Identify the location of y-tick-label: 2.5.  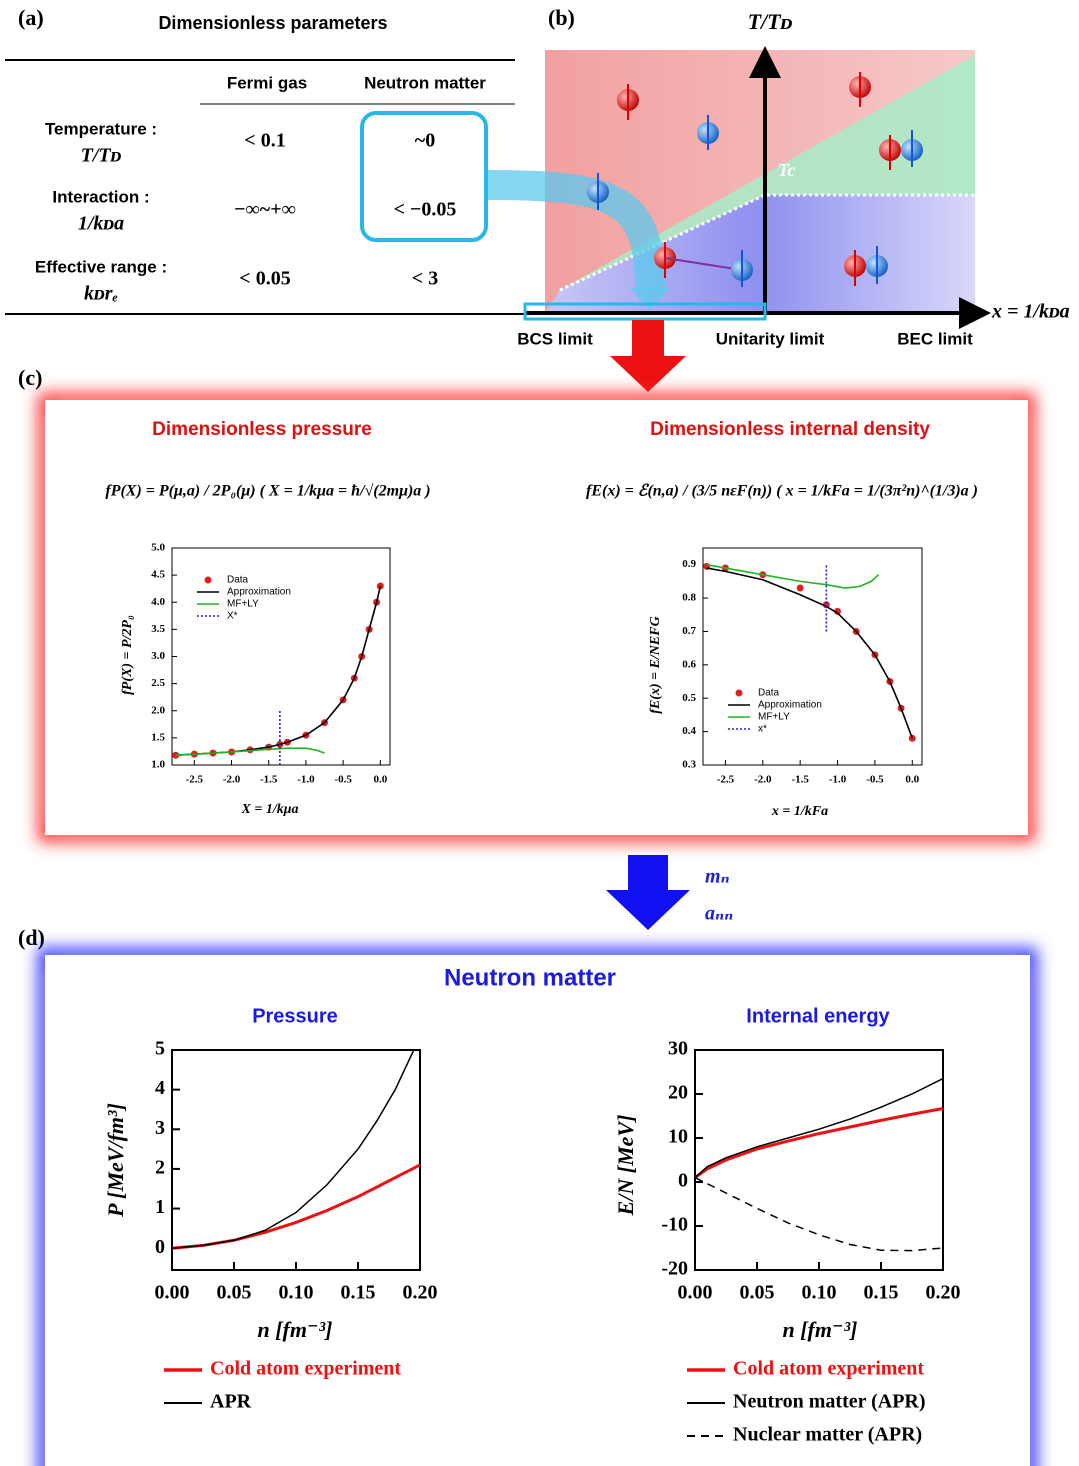
(158, 683).